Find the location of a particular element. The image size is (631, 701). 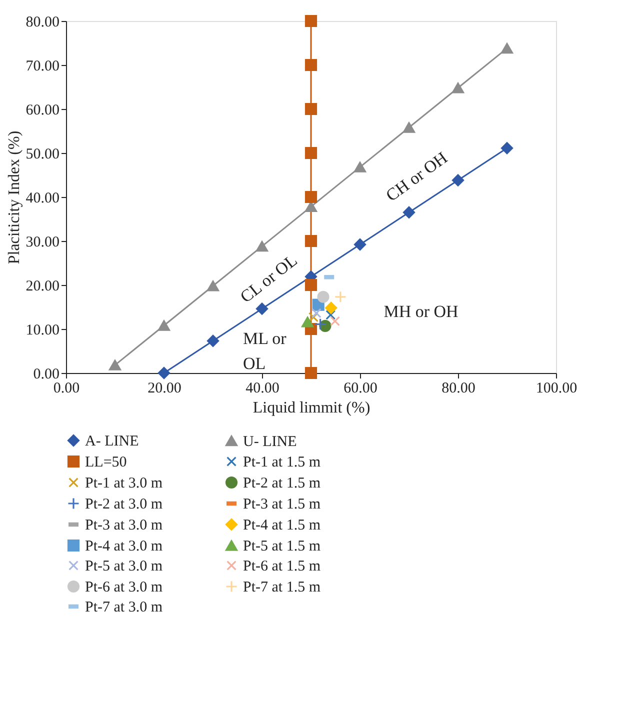

x-tick-label: 20.00 is located at coordinates (165, 388).